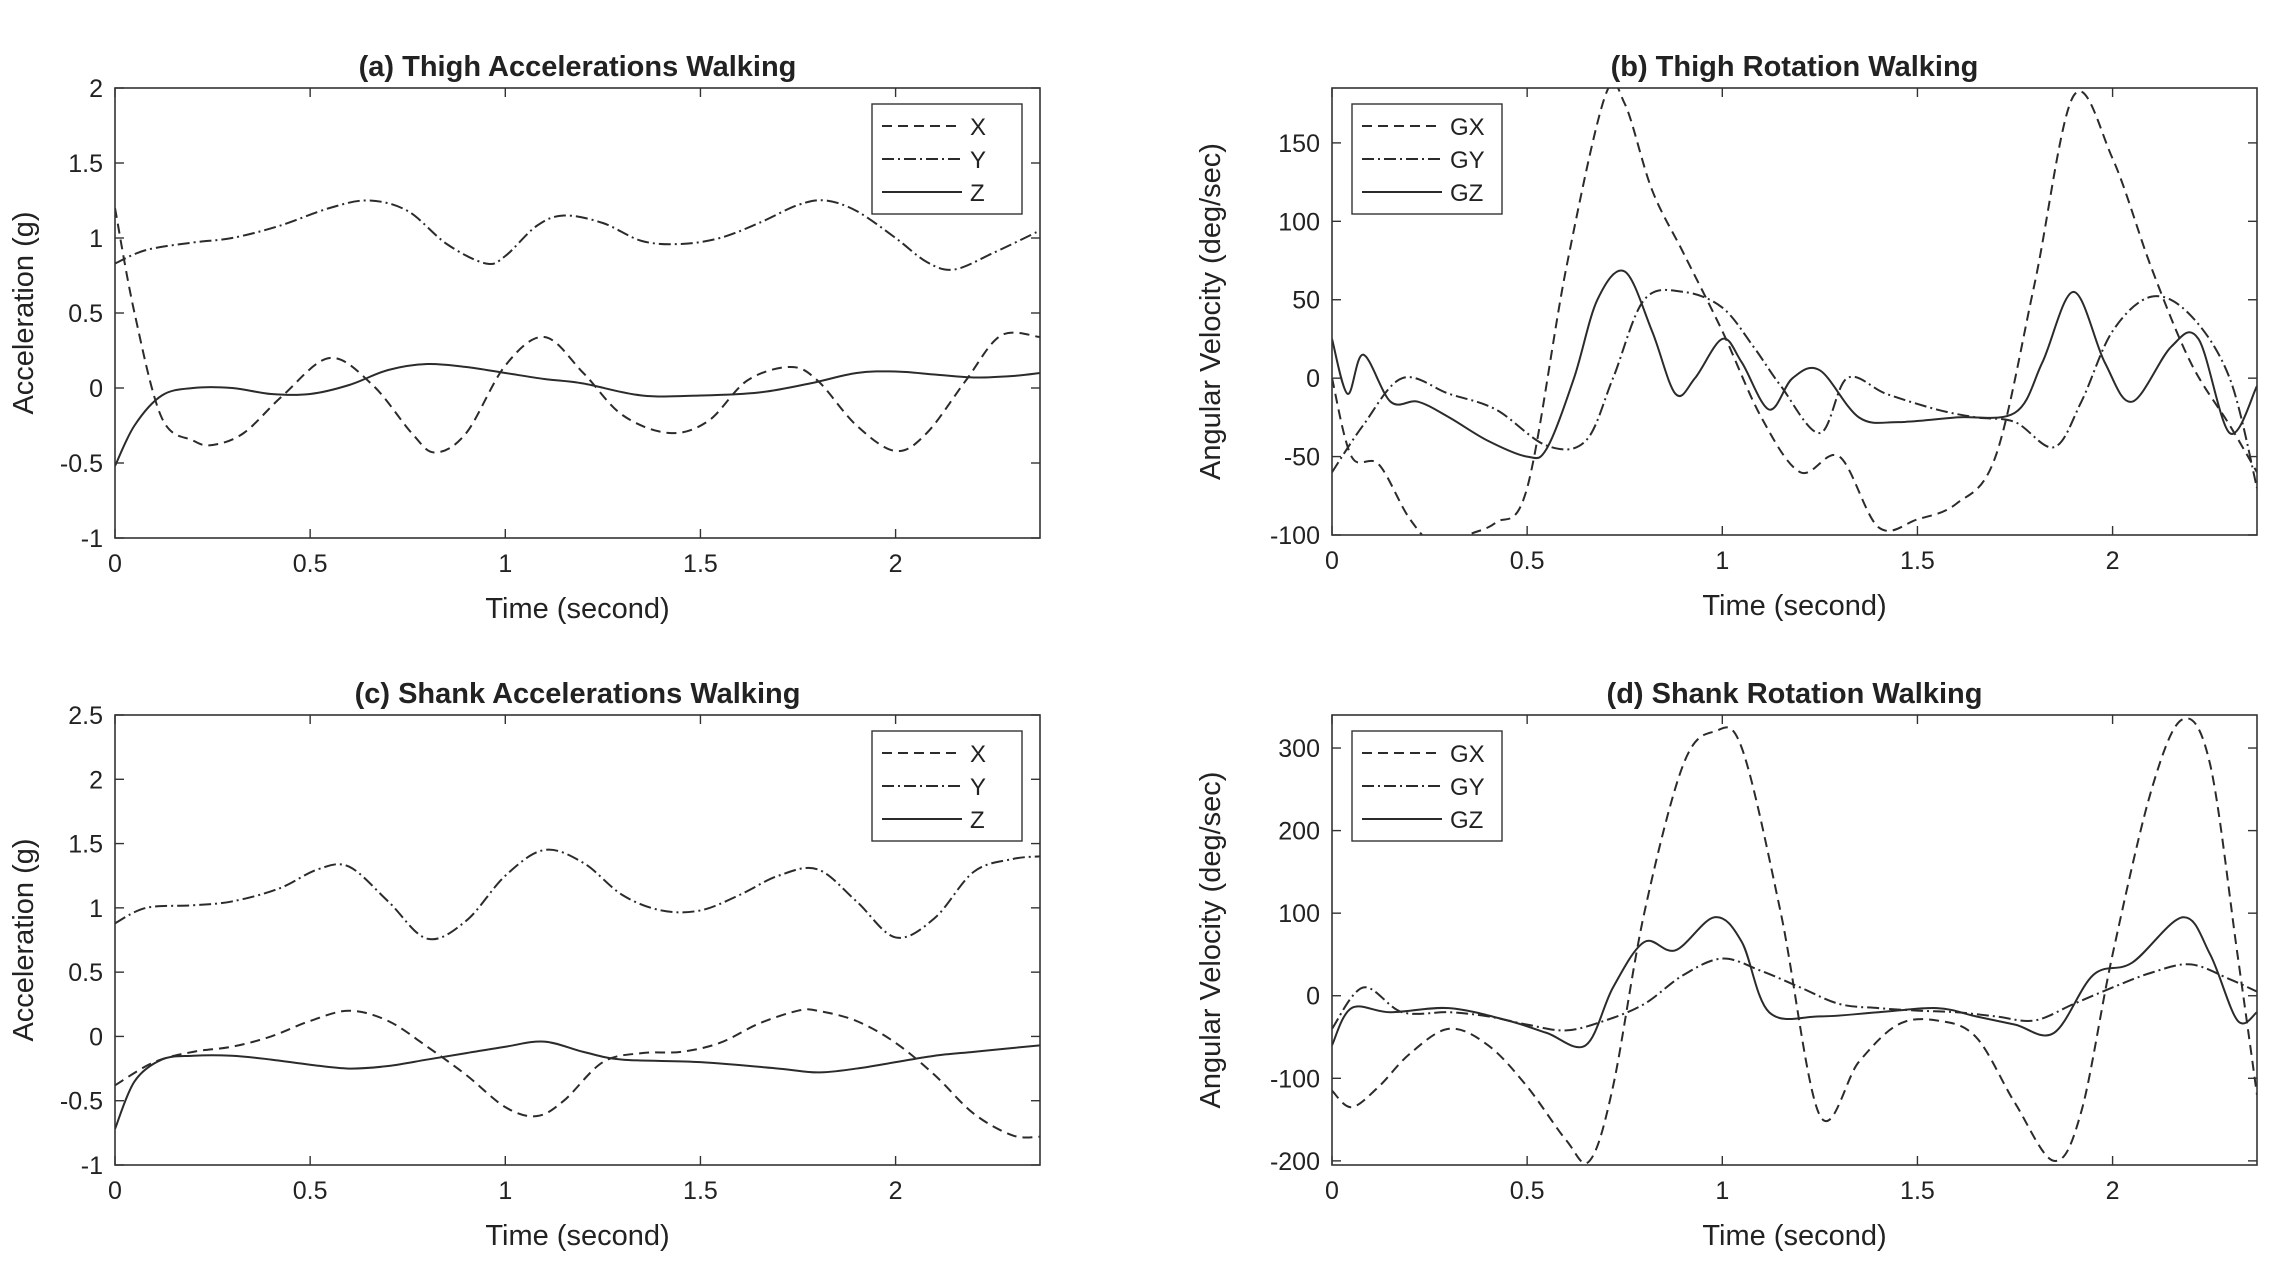  Describe the element at coordinates (1295, 1162) in the screenshot. I see `y-tick-label: -200` at that location.